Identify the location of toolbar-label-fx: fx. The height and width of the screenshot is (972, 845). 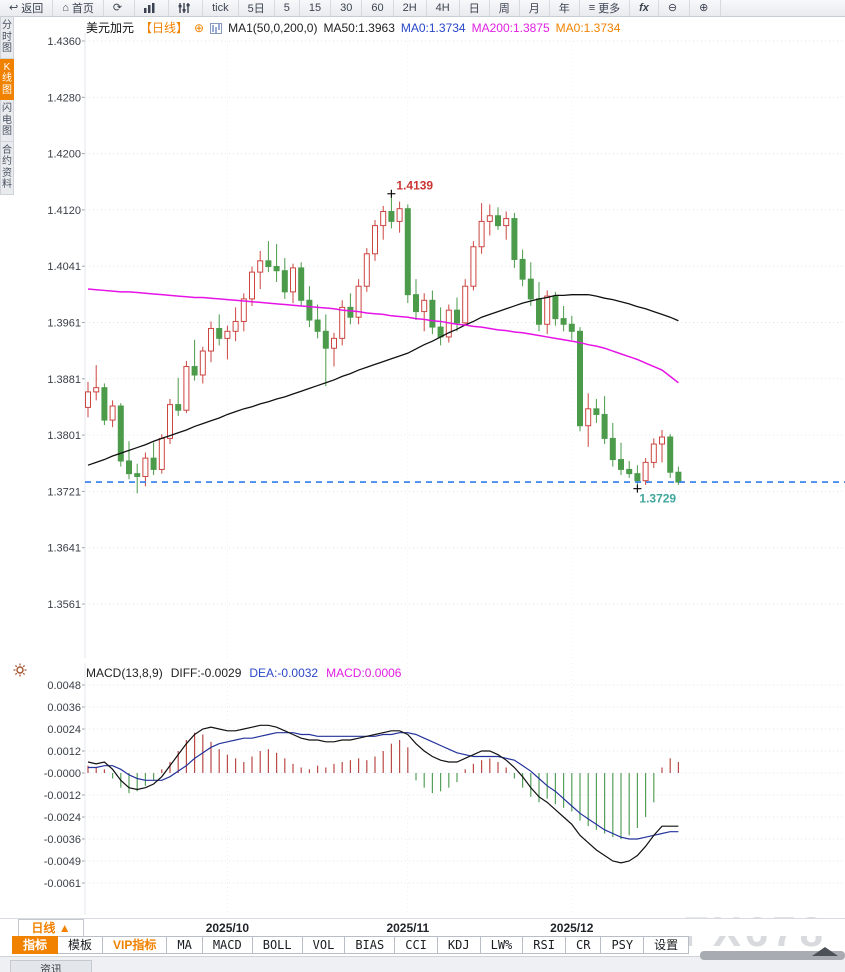
(644, 8).